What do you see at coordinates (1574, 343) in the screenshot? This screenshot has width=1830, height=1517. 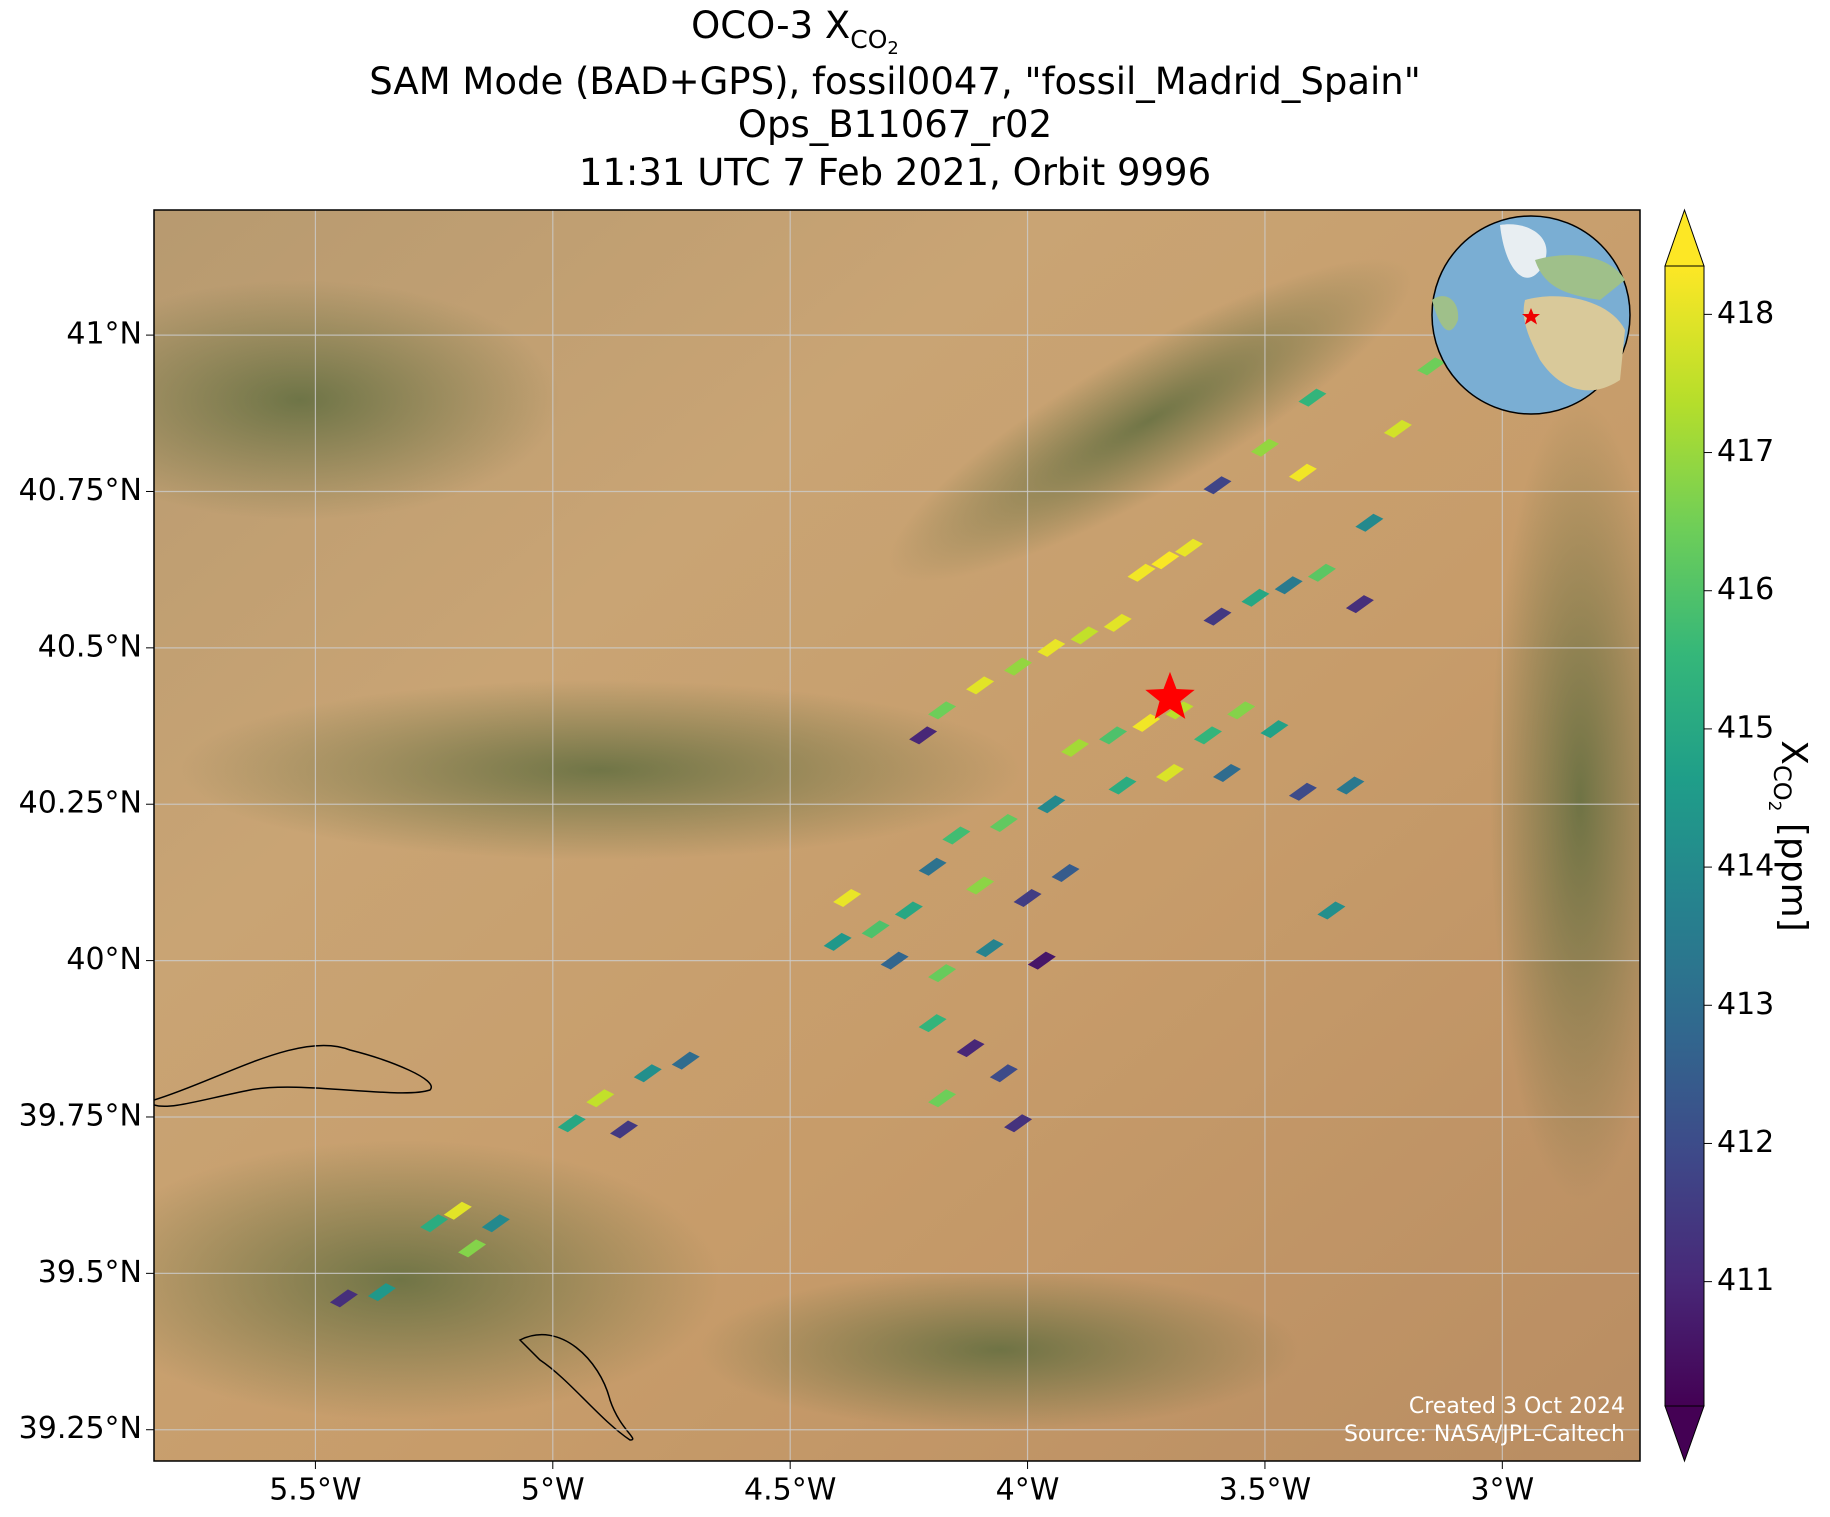 I see `africa` at bounding box center [1574, 343].